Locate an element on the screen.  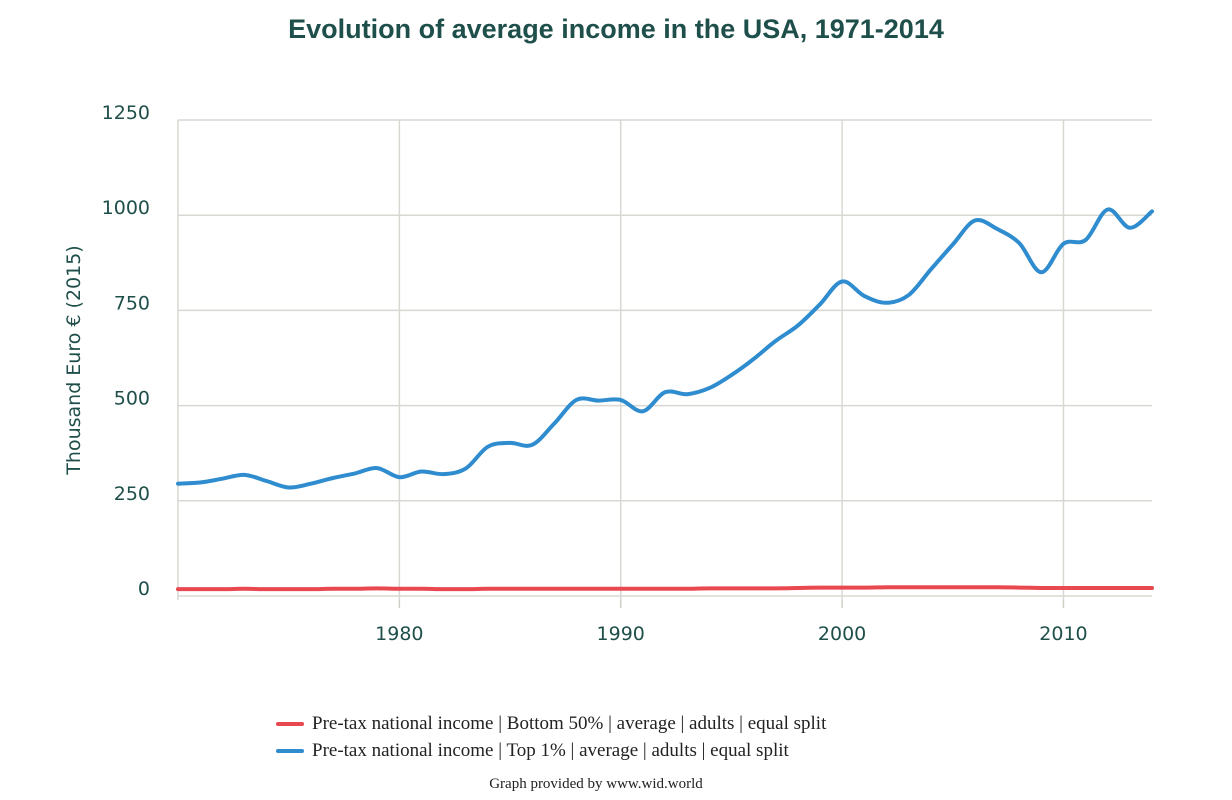
y-tick-labels: 0 250 500 750 1000 1250 is located at coordinates (126, 351).